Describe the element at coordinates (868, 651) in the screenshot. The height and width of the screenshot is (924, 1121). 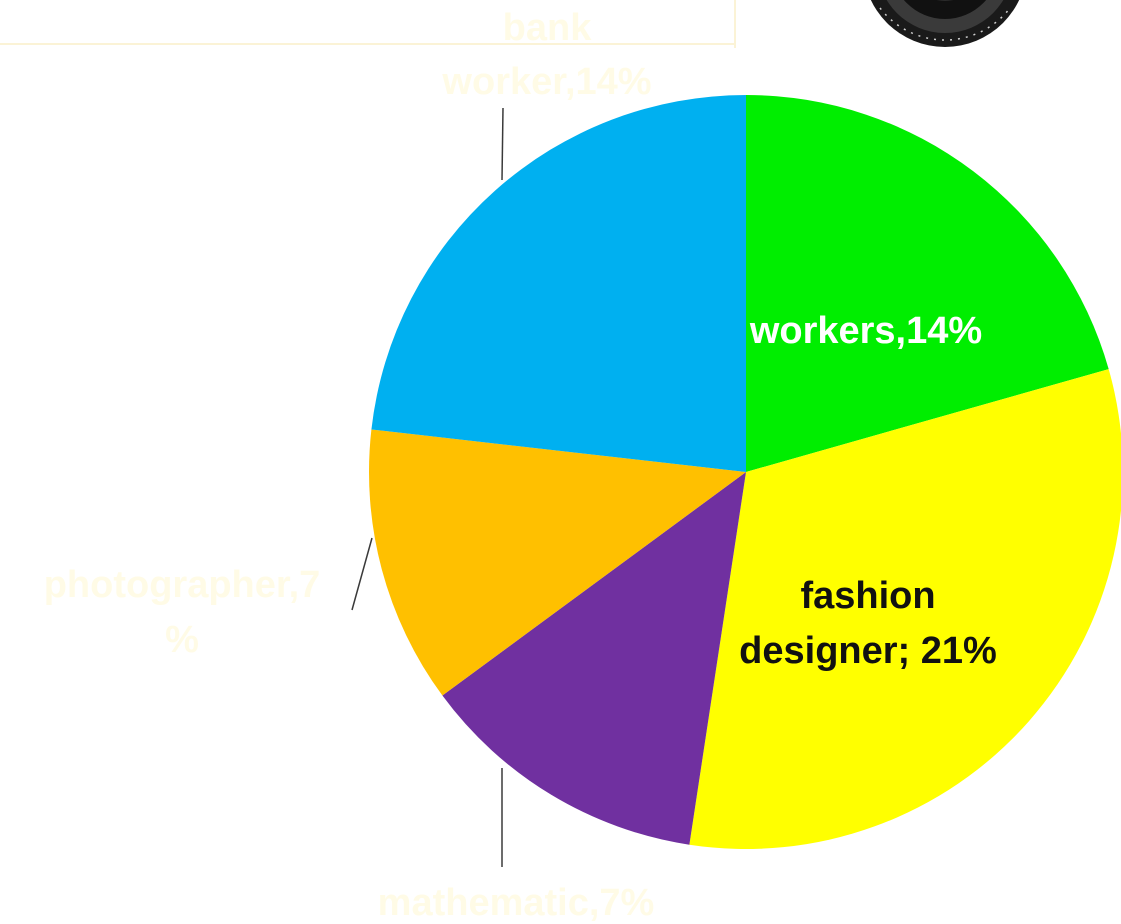
I see `slice-label-line: designer; 21%` at that location.